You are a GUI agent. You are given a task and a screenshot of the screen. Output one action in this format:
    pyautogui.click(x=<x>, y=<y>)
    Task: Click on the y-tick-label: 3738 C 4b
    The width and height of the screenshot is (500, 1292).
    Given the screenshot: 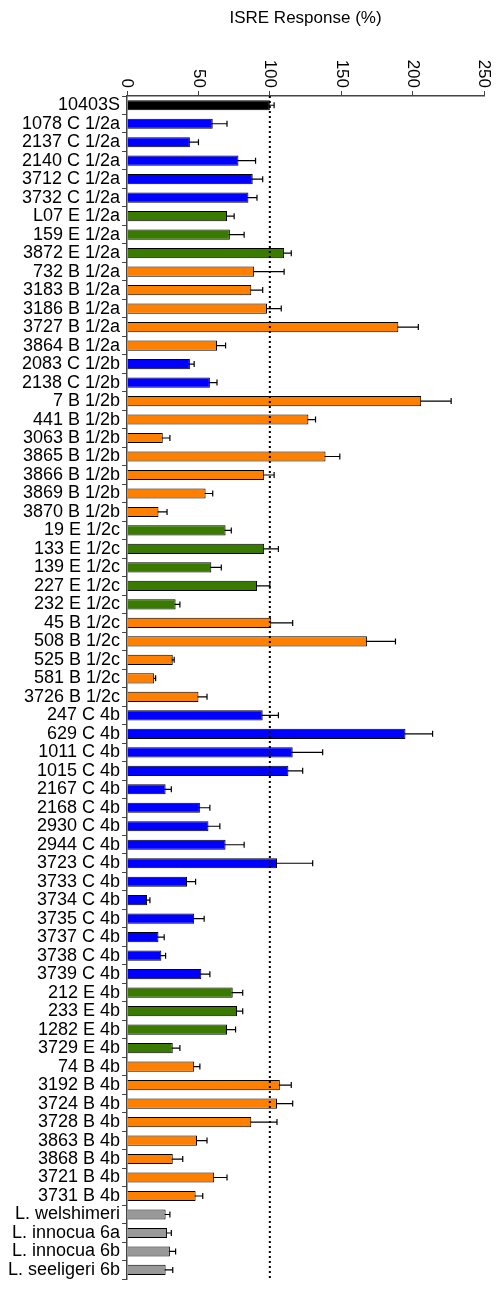 What is the action you would take?
    pyautogui.click(x=78, y=954)
    